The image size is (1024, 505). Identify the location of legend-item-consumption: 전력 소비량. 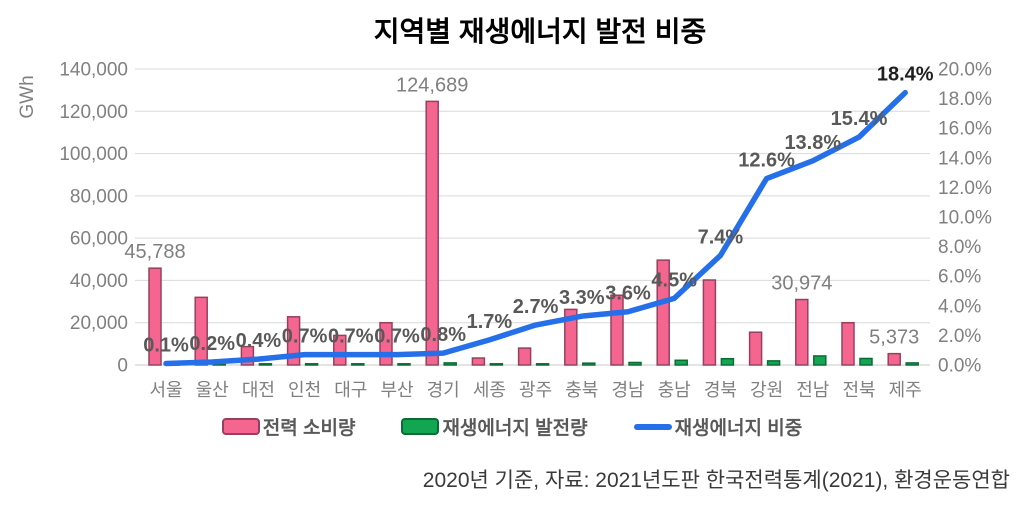
(288, 426).